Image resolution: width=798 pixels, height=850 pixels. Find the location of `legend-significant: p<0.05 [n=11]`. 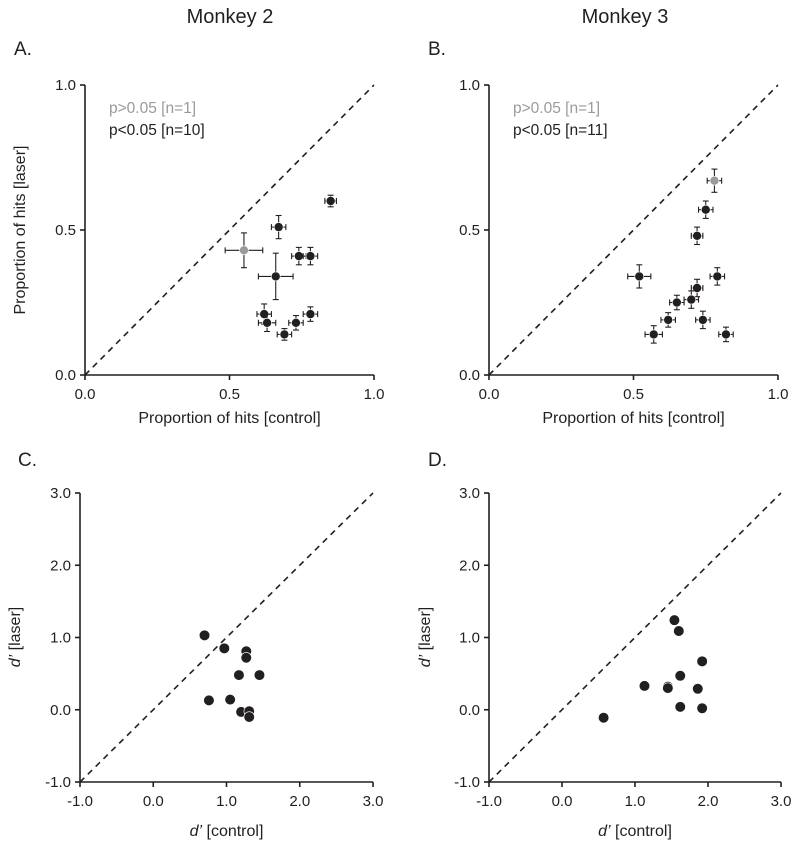

legend-significant: p<0.05 [n=11] is located at coordinates (560, 130).